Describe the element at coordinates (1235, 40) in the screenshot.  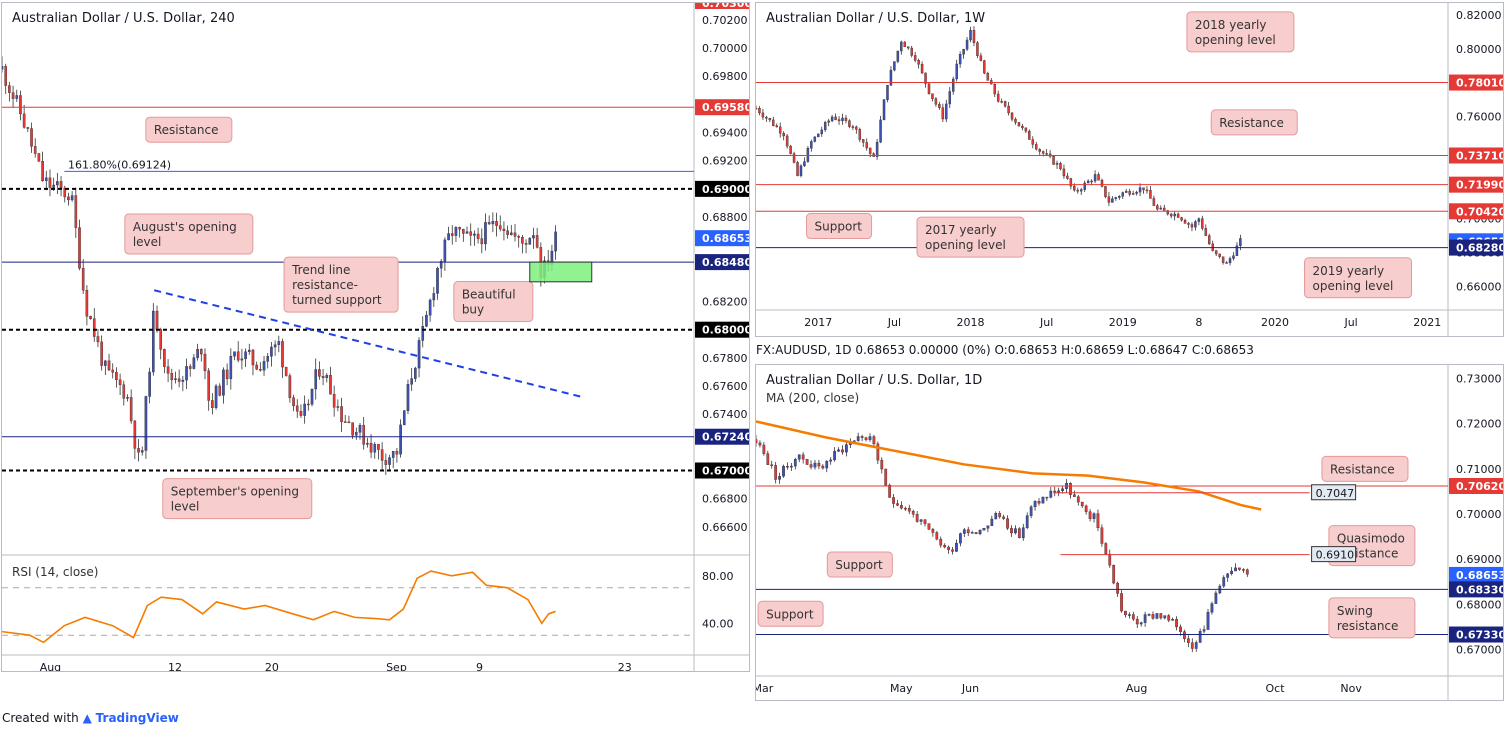
I see `annotation-text: opening level` at that location.